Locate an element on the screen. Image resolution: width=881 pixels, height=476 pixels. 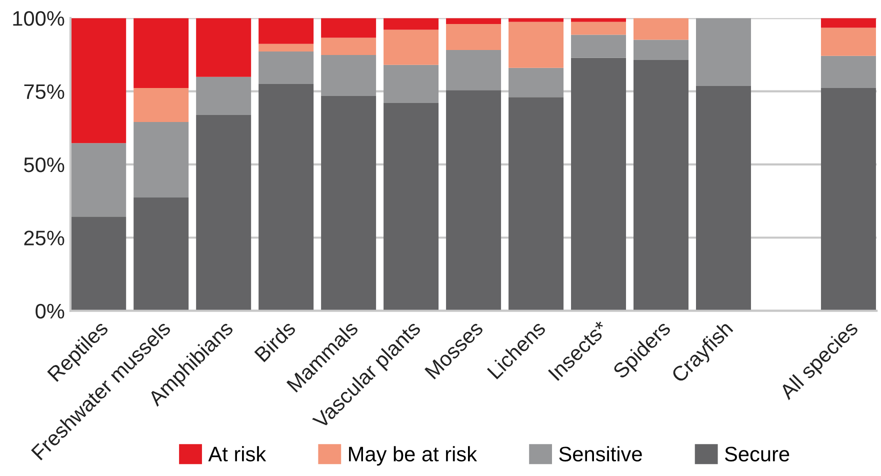
y-tick-label: 25% is located at coordinates (44, 238).